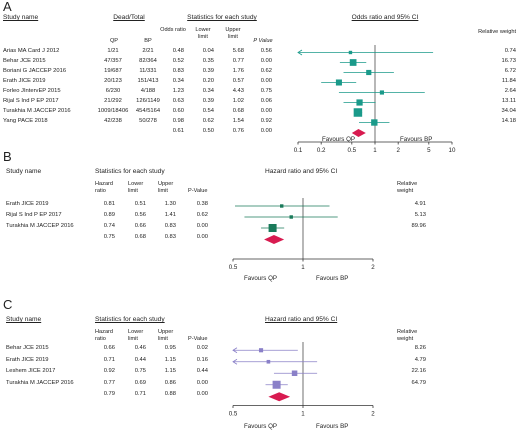 This screenshot has height=439, width=520. What do you see at coordinates (148, 101) in the screenshot?
I see `cell-bp: 126/1149` at bounding box center [148, 101].